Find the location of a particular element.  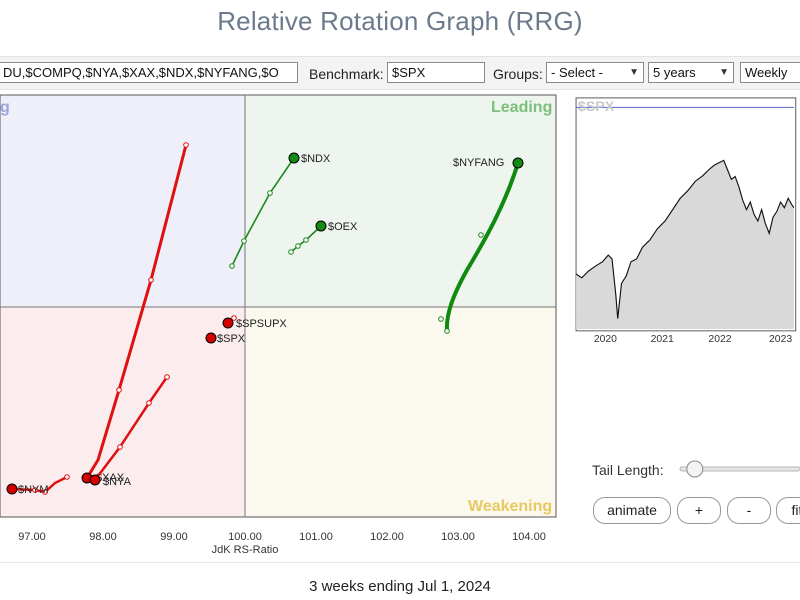

x-tick-label: 102.00 is located at coordinates (387, 537).